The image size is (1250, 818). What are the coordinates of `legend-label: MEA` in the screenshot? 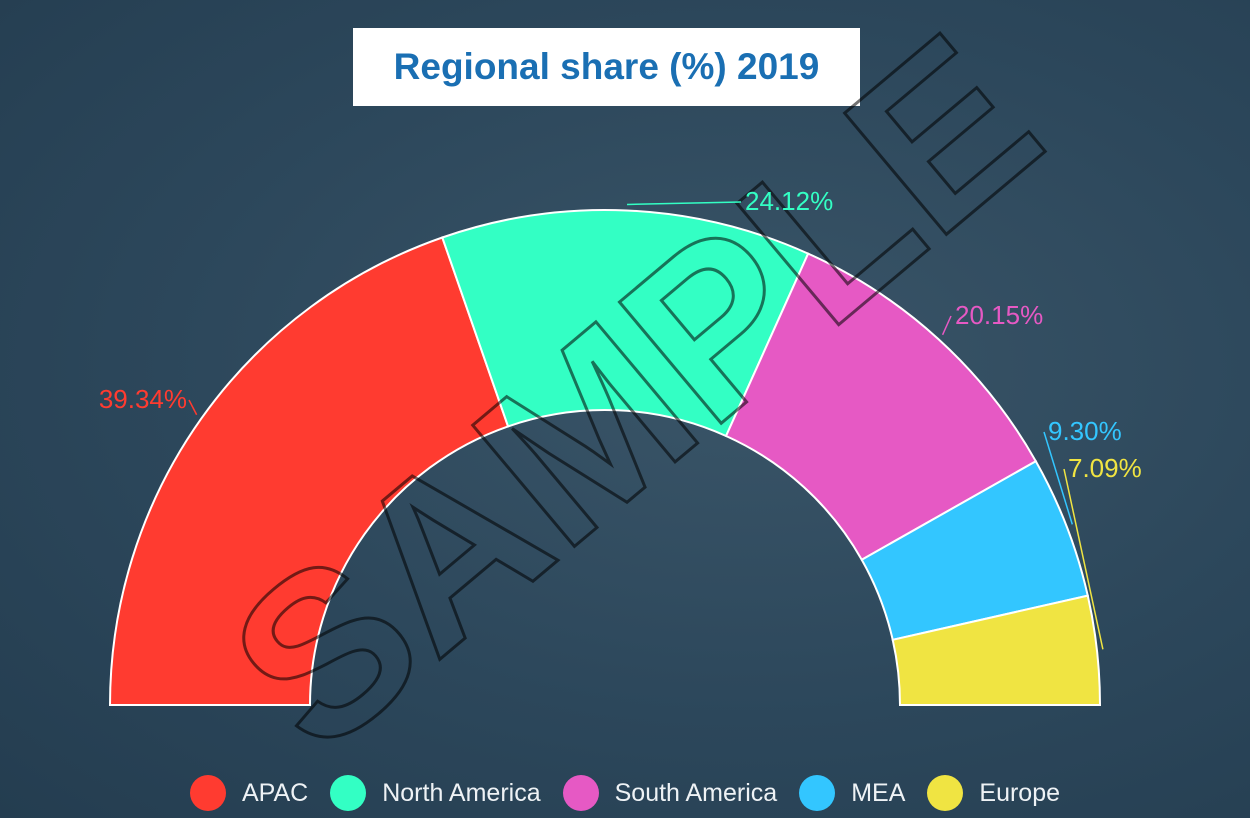 It's located at (878, 793).